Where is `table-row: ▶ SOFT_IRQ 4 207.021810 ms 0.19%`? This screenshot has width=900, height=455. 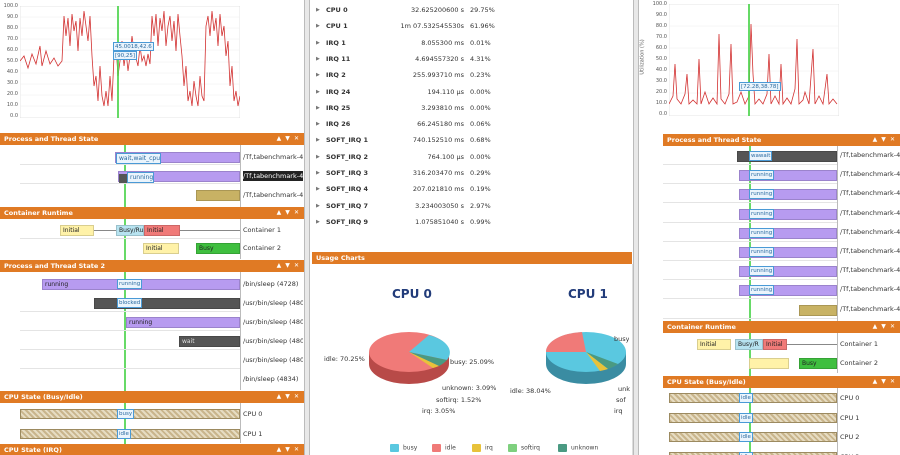
table-row: ▶ SOFT_IRQ 4 207.021810 ms 0.19% is located at coordinates (465, 189).